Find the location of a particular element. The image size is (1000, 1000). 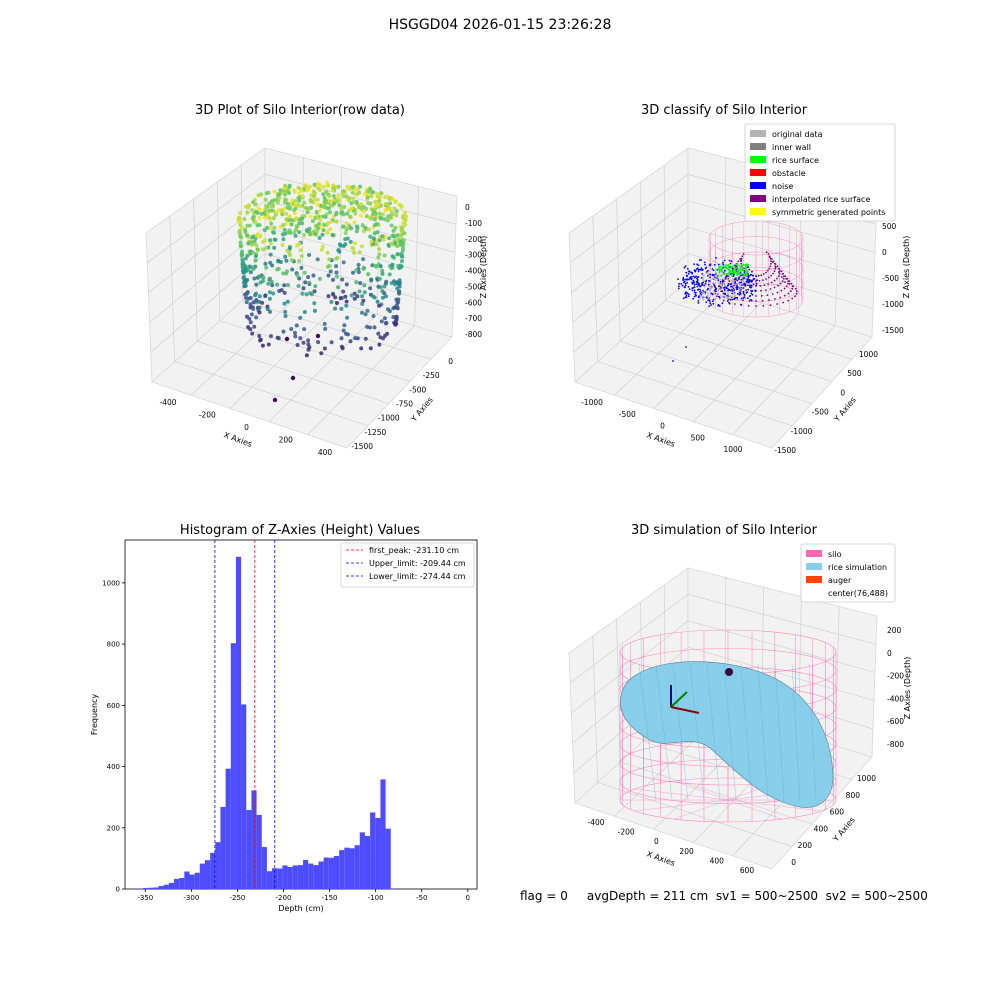

hist-legend-label: Upper_limit: -209.44 cm is located at coordinates (417, 563).